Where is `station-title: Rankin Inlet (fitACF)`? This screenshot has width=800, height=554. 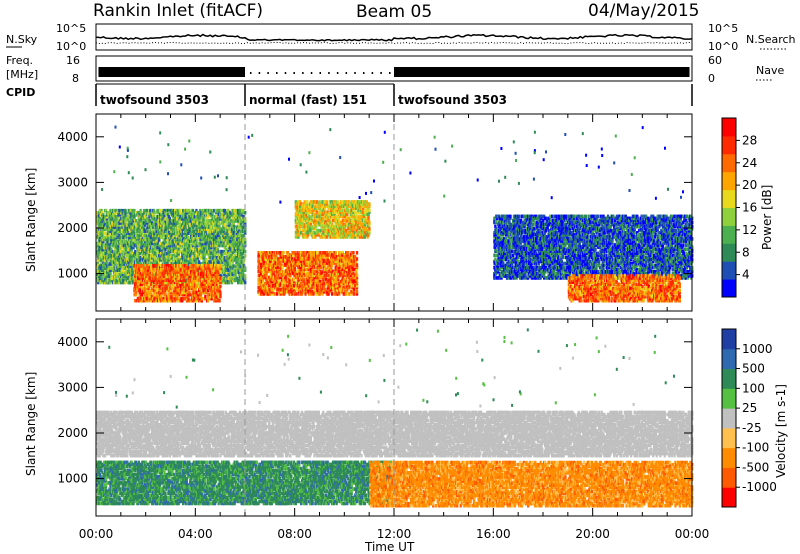
station-title: Rankin Inlet (fitACF) is located at coordinates (178, 11).